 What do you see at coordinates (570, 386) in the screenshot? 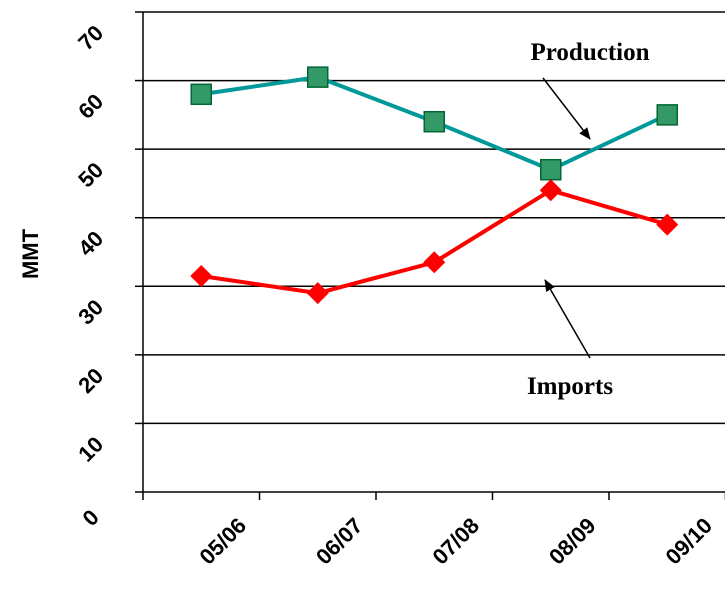
I see `annotation-imports: Imports` at bounding box center [570, 386].